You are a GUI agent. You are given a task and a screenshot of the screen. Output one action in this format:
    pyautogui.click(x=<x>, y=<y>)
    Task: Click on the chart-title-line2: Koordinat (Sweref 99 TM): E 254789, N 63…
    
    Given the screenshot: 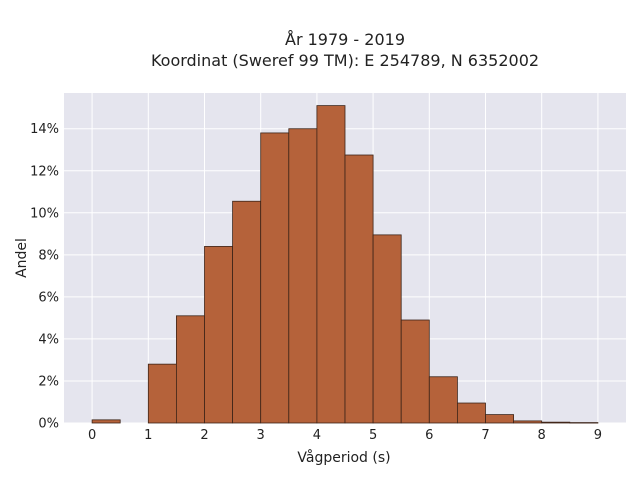 What is the action you would take?
    pyautogui.click(x=345, y=60)
    